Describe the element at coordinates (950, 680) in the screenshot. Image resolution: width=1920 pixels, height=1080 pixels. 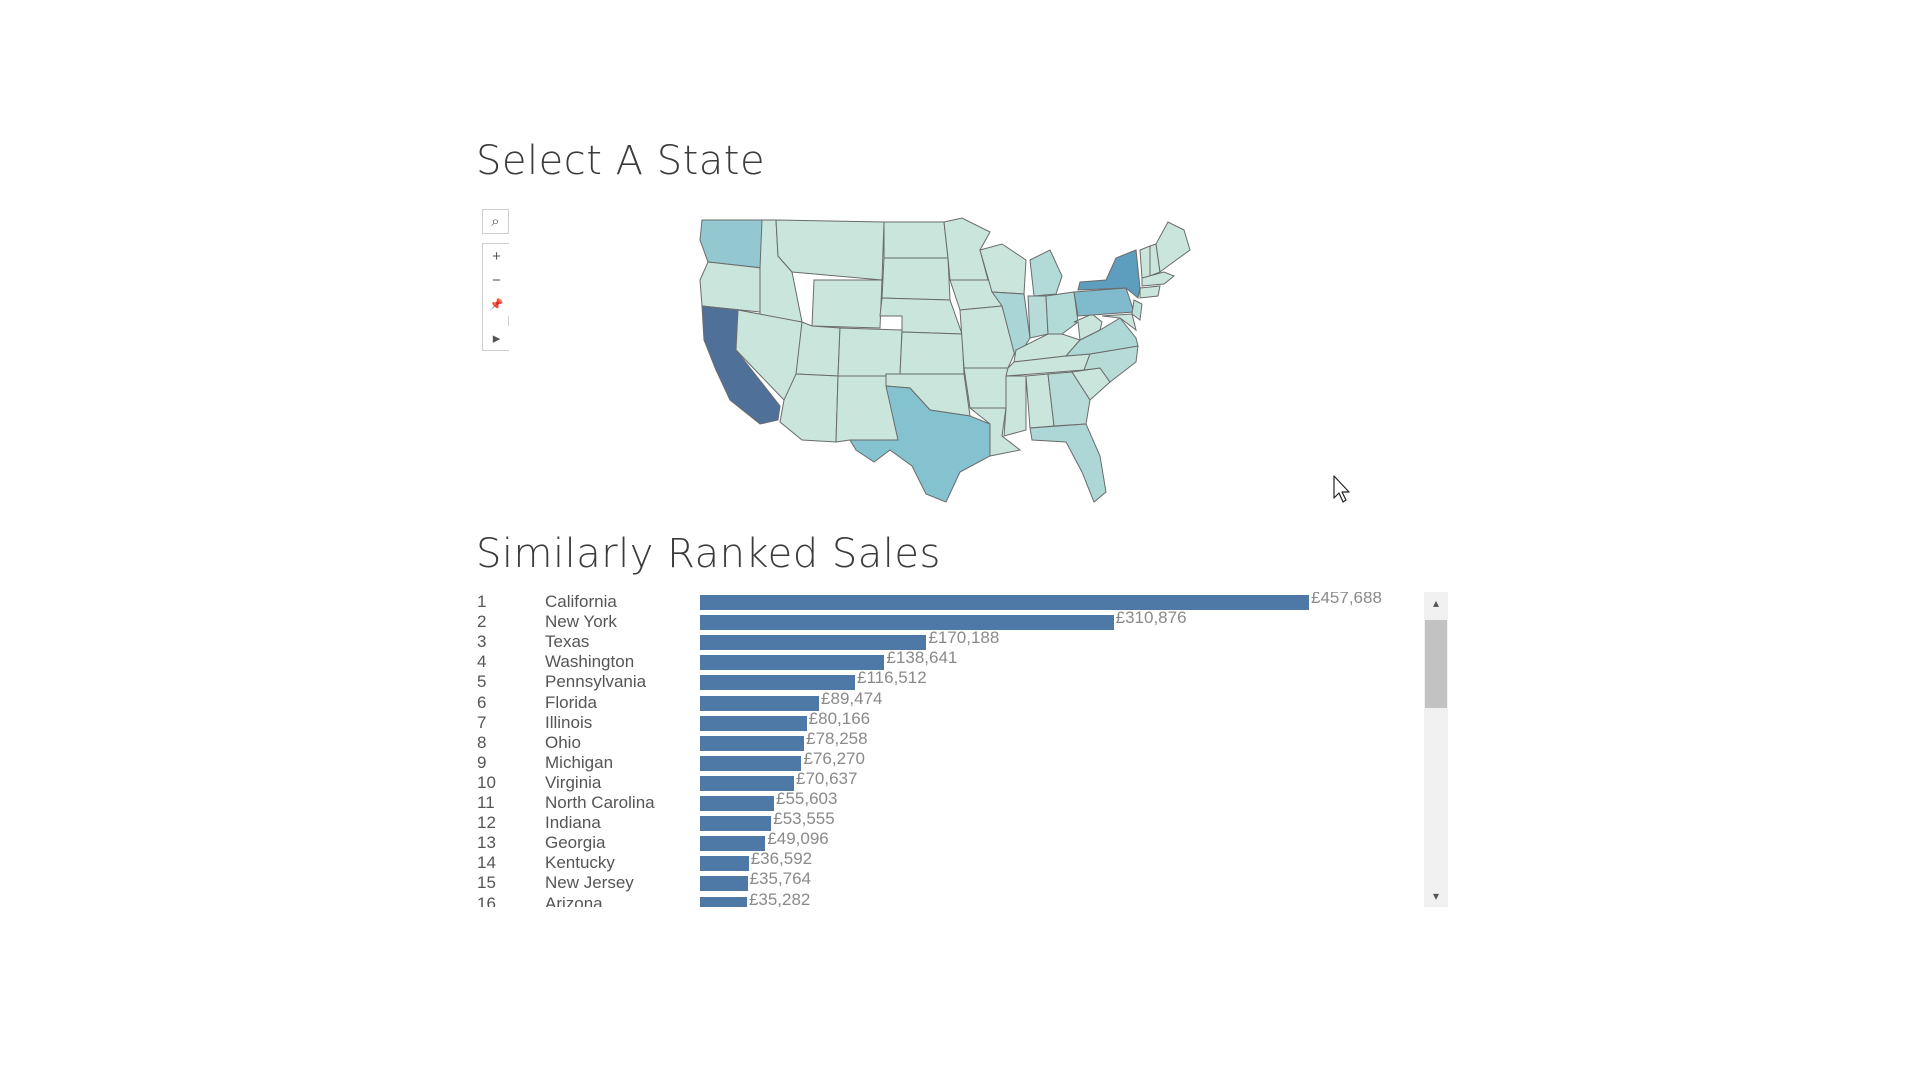
I see `table-row: 5 Pennsylvania £116,512` at that location.